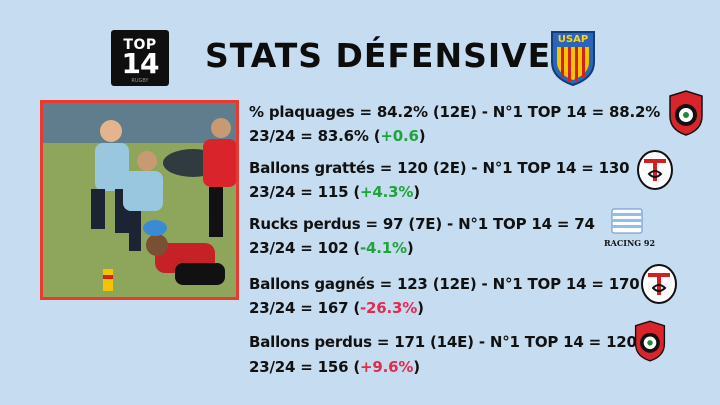  I want to click on stat-4-prev-label: 23/24 = 167 (, so click(305, 308).